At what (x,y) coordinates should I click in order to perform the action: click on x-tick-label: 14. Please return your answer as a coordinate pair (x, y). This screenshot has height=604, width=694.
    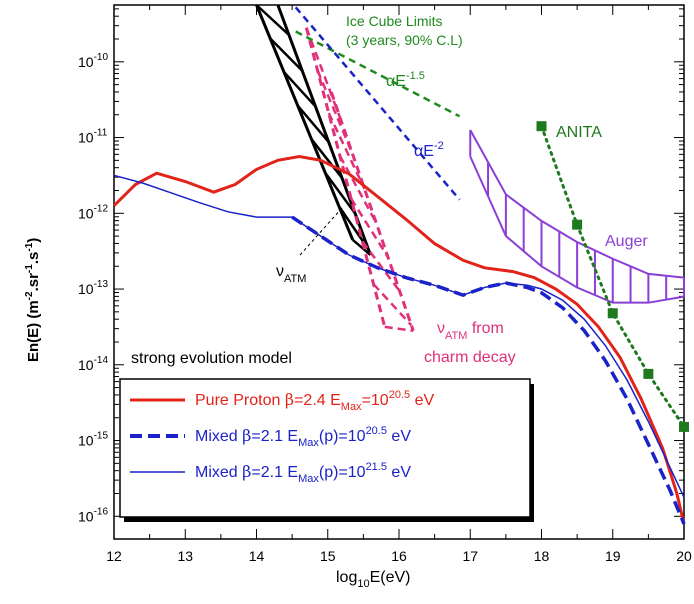
    Looking at the image, I should click on (257, 556).